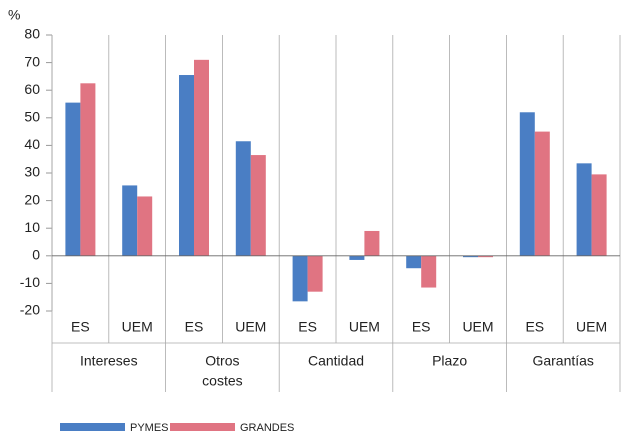  What do you see at coordinates (449, 361) in the screenshot?
I see `group-label: Plazo` at bounding box center [449, 361].